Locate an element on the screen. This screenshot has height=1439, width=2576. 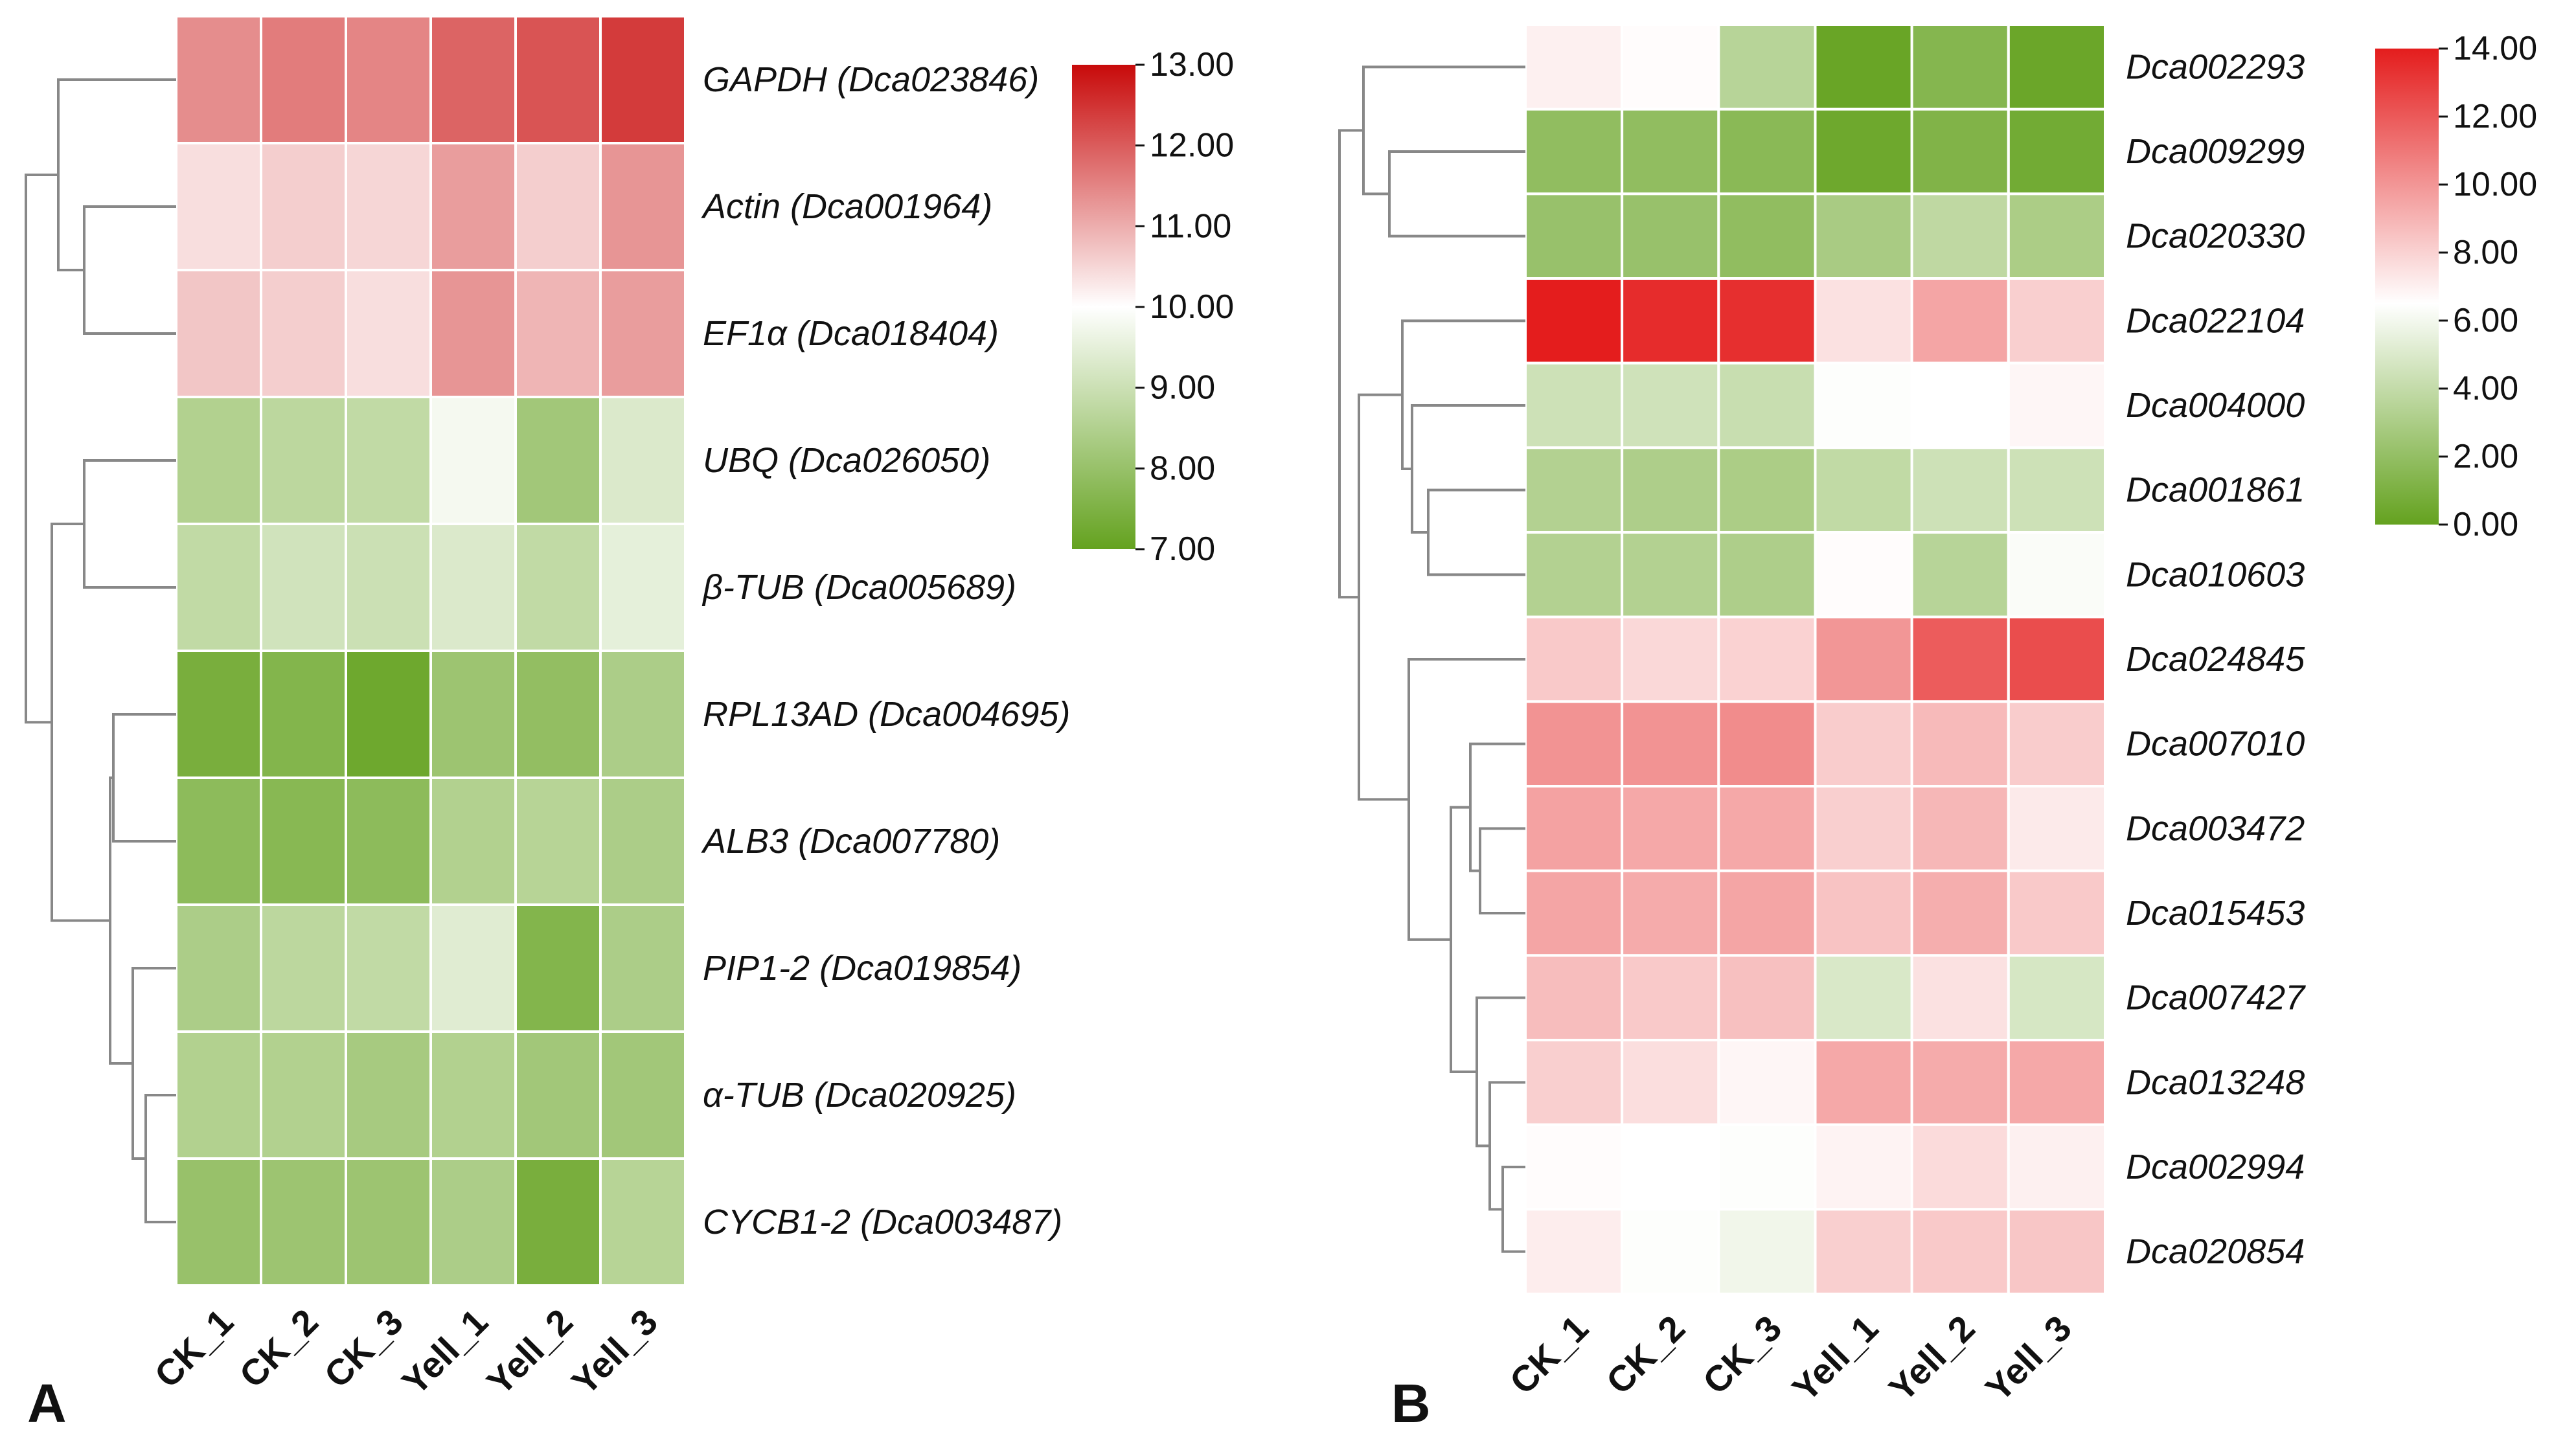
row-label: Dca020854 is located at coordinates (2215, 1251).